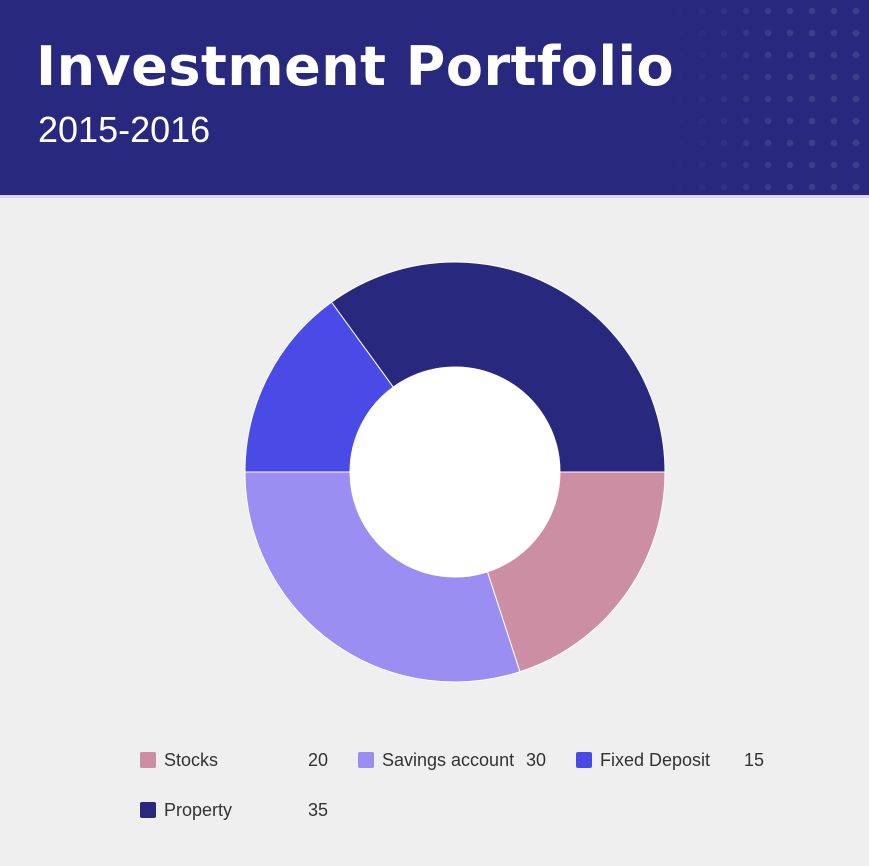  Describe the element at coordinates (769, 97) in the screenshot. I see `header-dot-pattern` at that location.